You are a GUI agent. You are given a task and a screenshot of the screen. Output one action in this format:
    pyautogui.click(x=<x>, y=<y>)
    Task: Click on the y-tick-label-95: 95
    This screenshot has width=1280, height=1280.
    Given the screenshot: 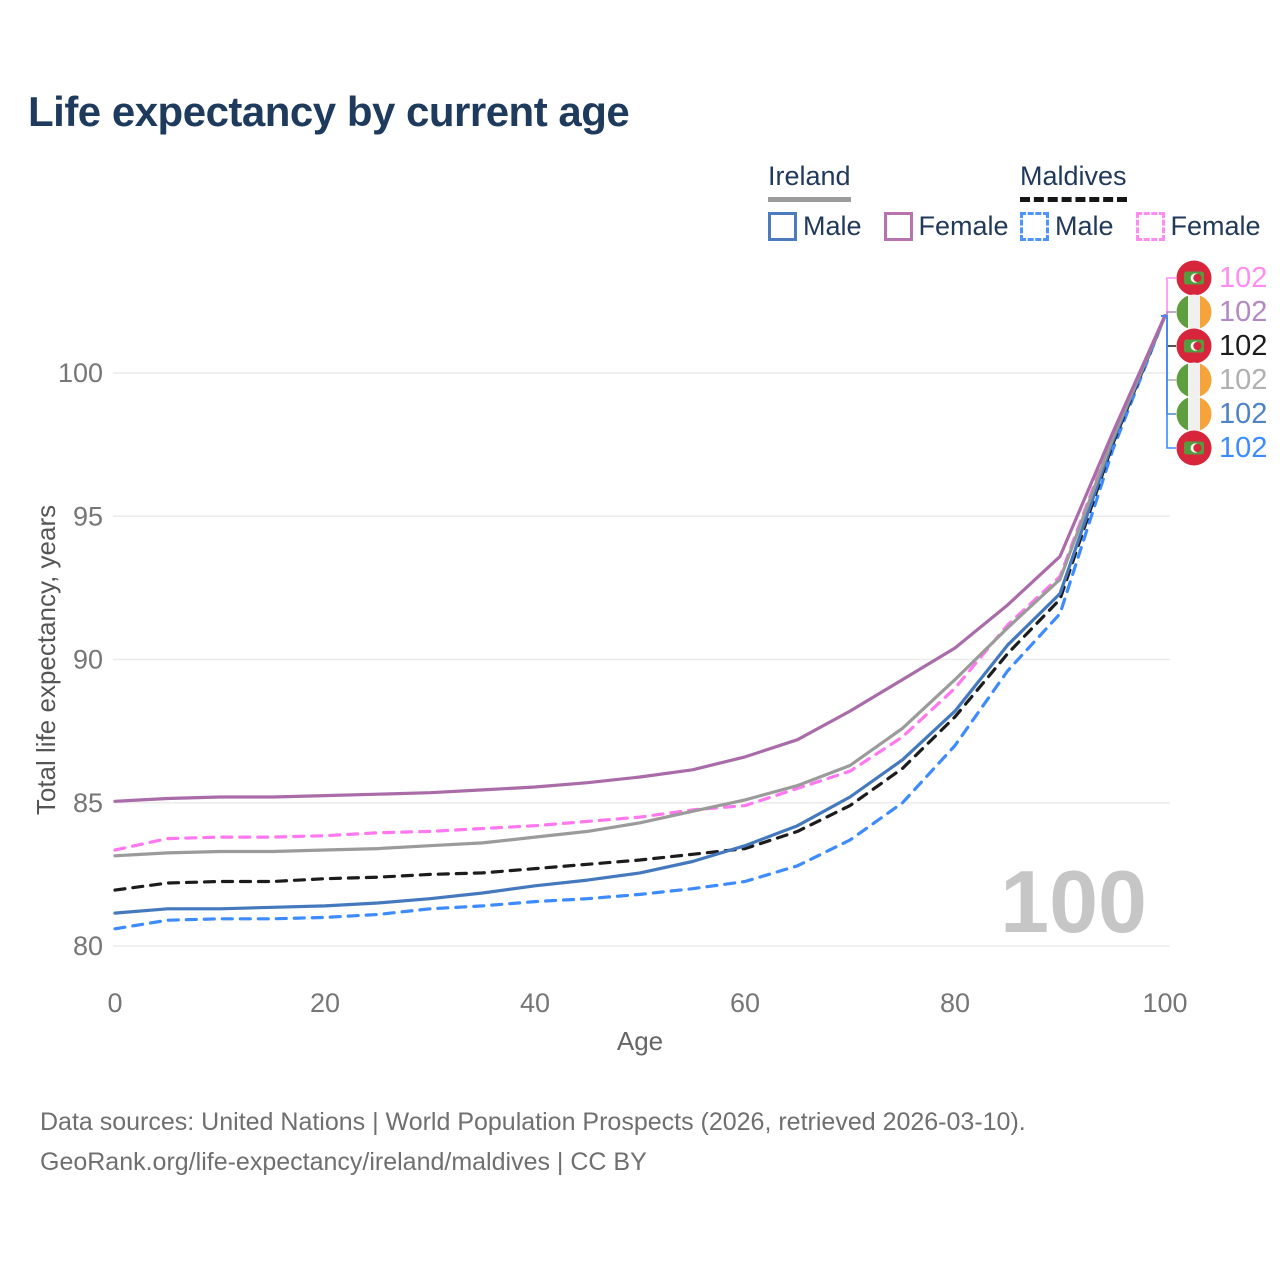 What is the action you would take?
    pyautogui.click(x=88, y=516)
    